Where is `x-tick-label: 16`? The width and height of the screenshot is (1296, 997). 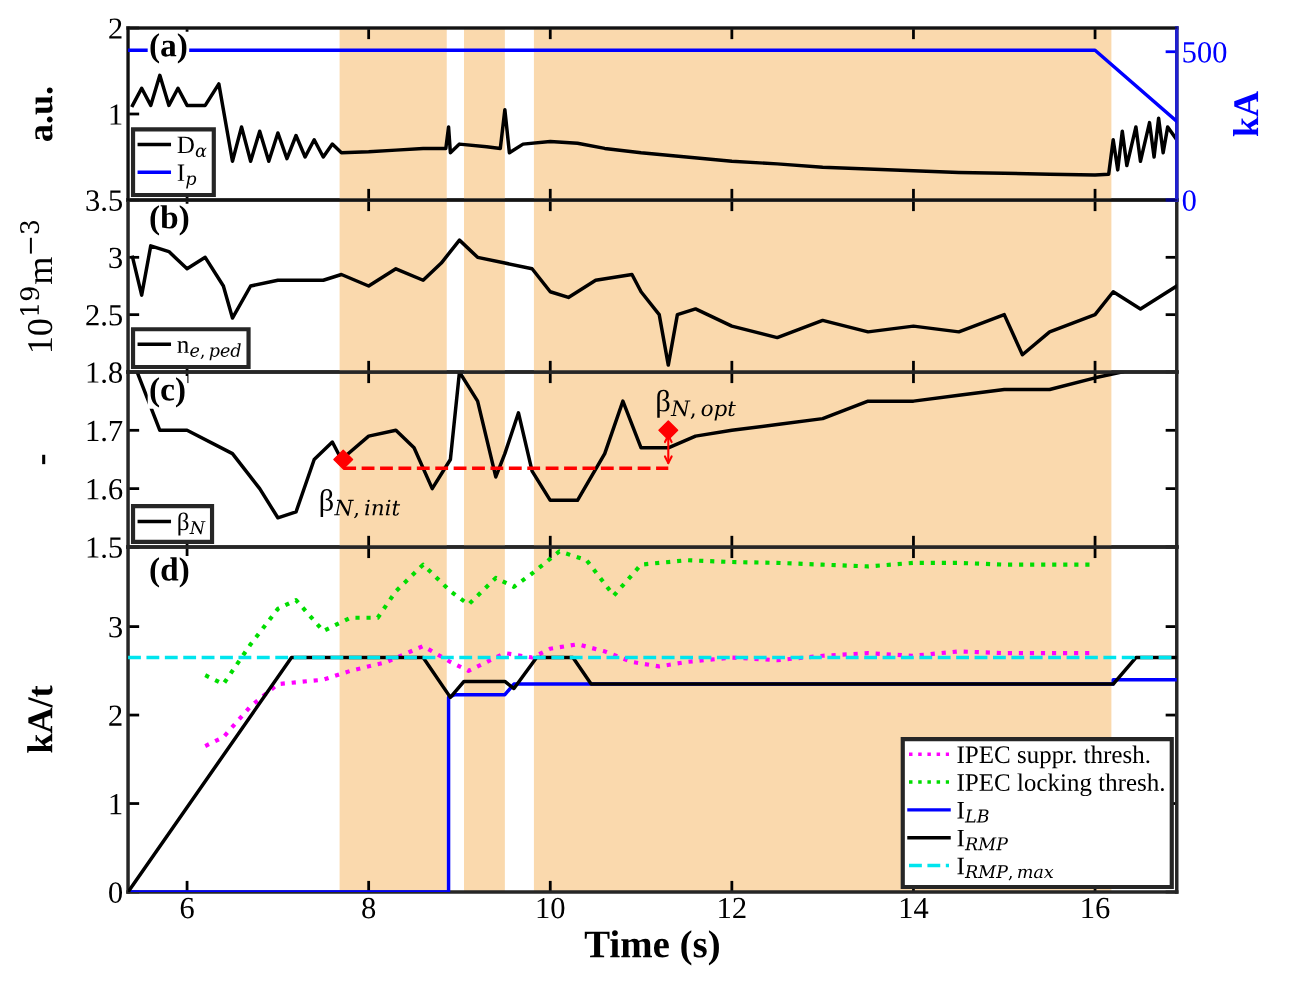
x-tick-label: 16 is located at coordinates (1096, 908).